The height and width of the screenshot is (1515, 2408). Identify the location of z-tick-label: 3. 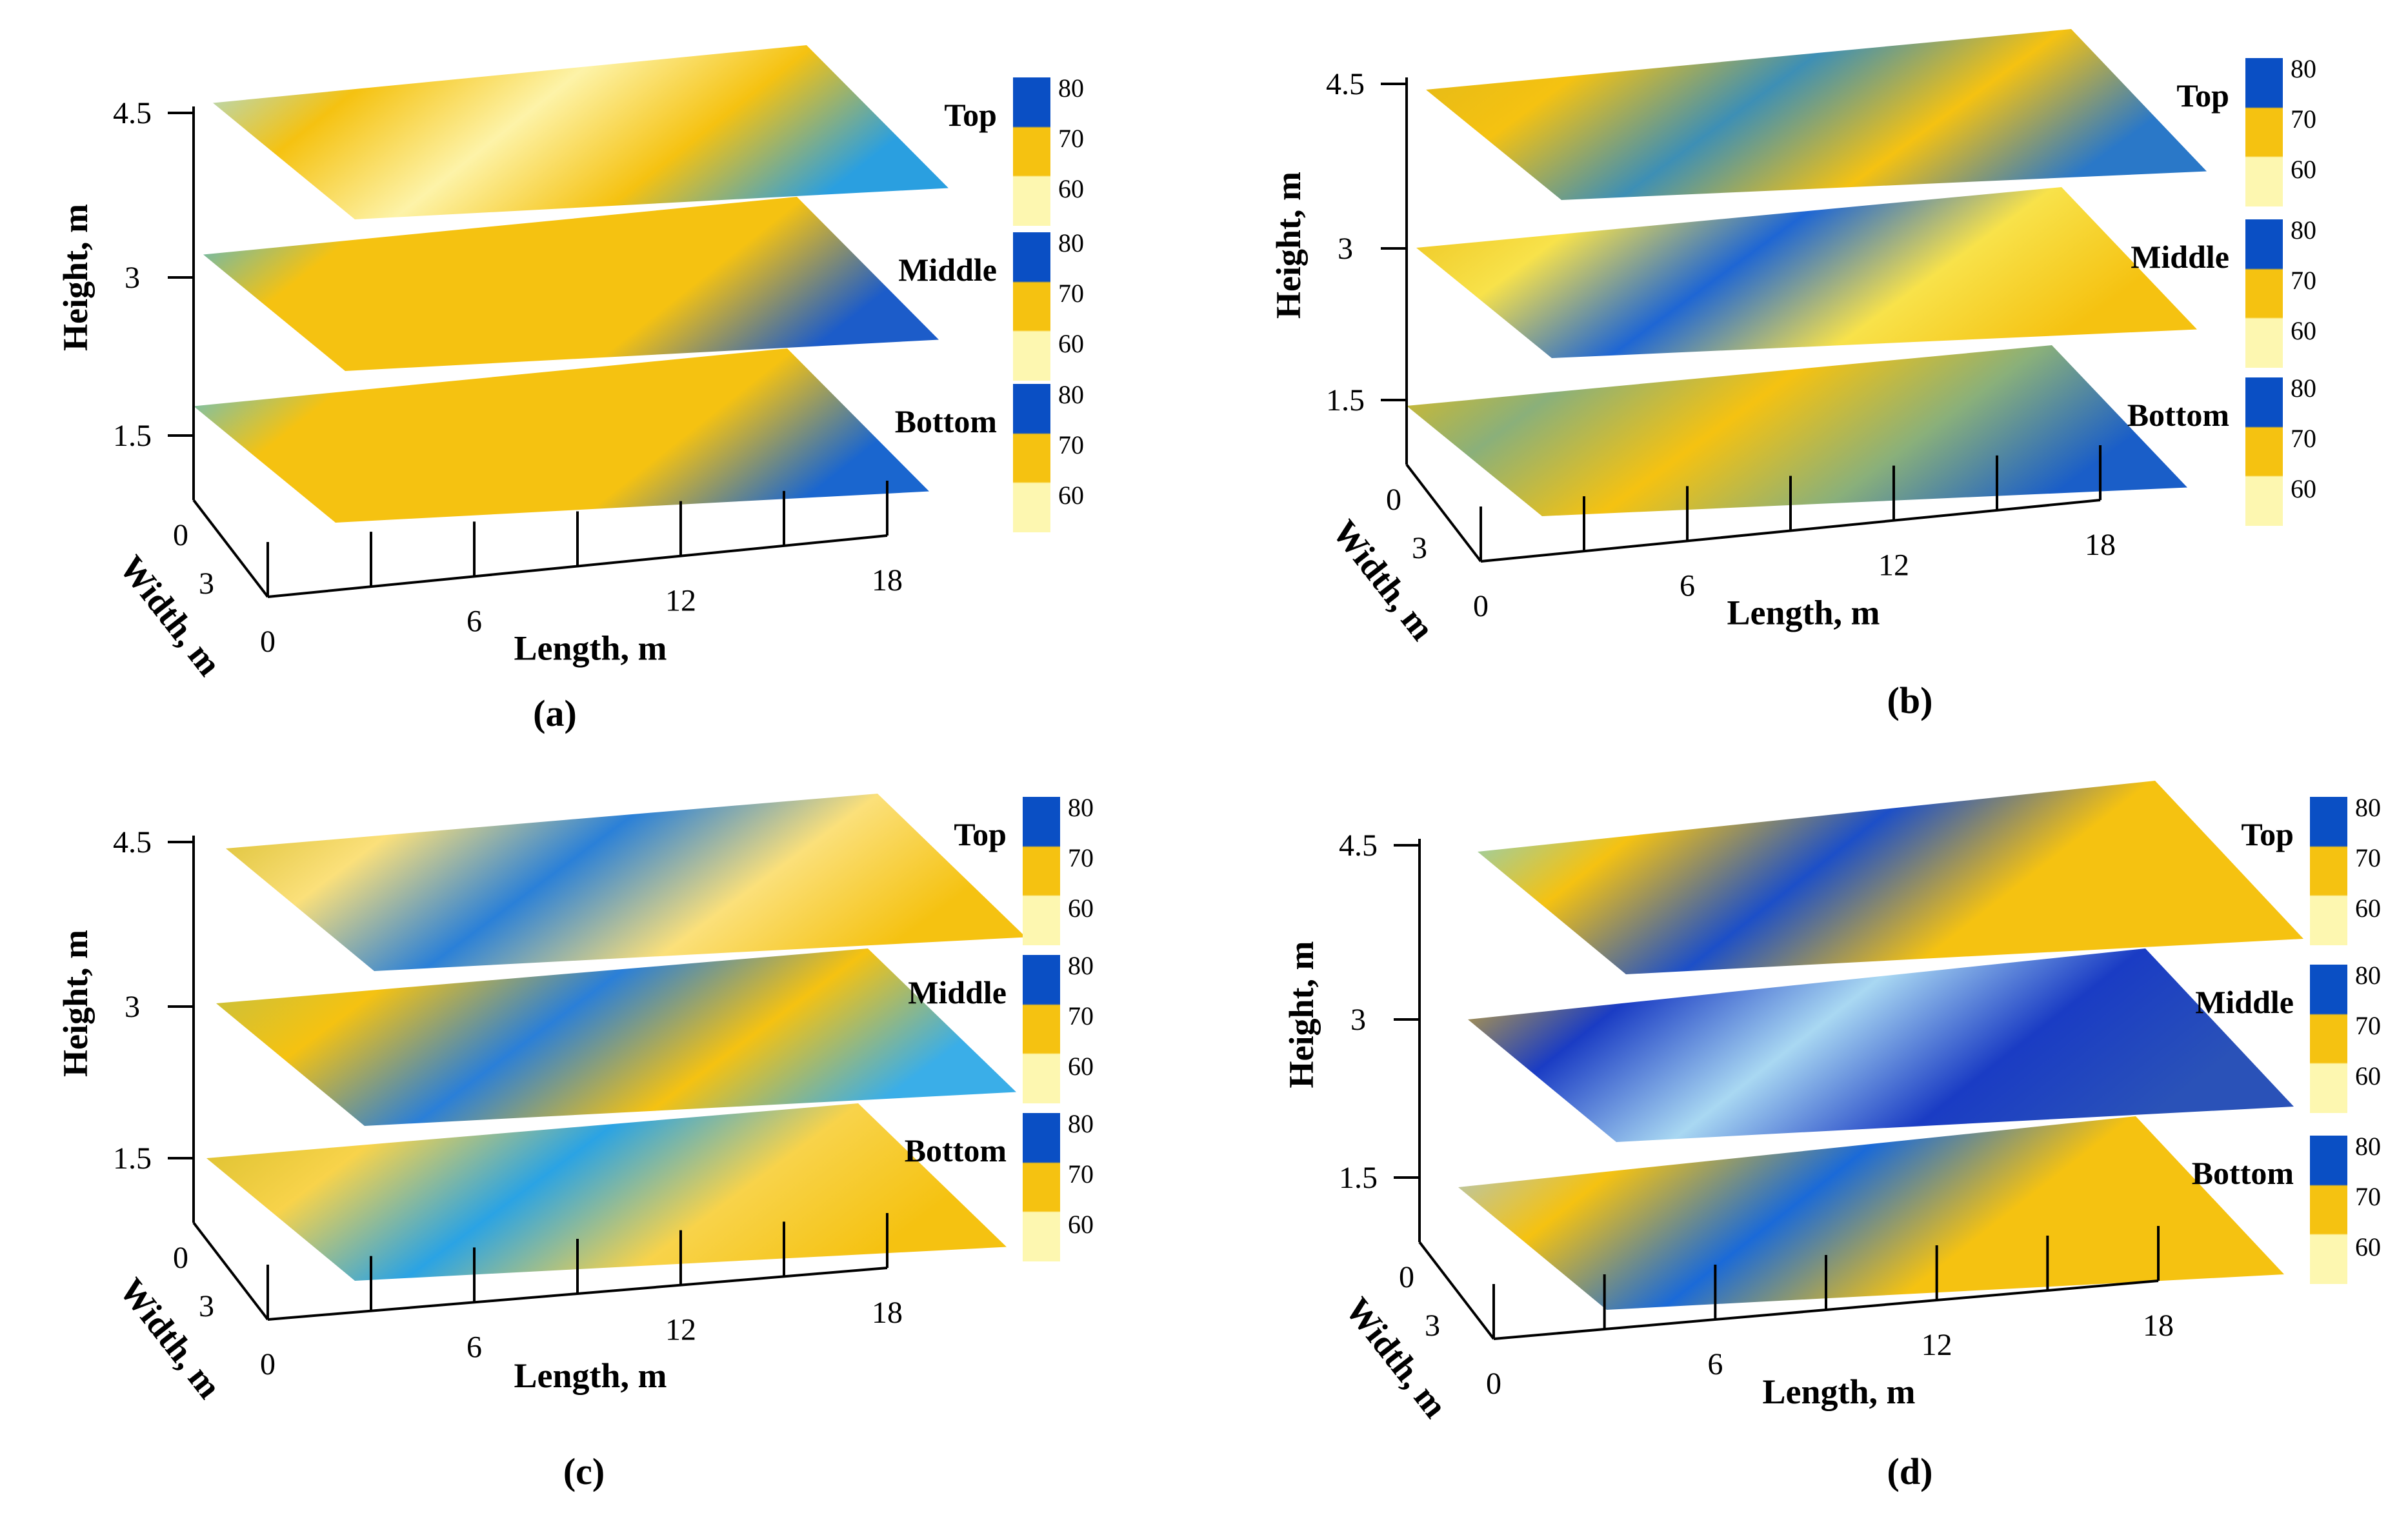
(132, 278).